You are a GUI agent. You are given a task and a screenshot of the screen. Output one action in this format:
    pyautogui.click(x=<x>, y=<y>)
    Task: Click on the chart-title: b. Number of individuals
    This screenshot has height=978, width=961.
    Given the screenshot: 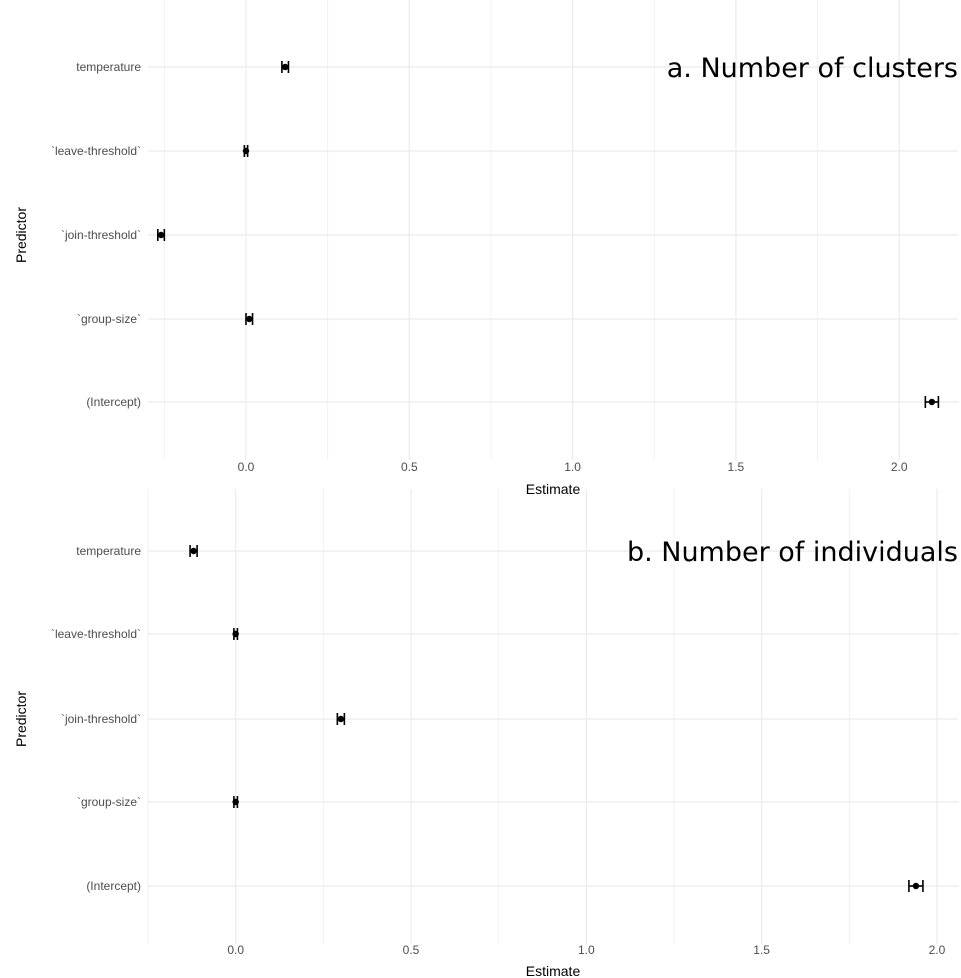 What is the action you would take?
    pyautogui.click(x=792, y=552)
    